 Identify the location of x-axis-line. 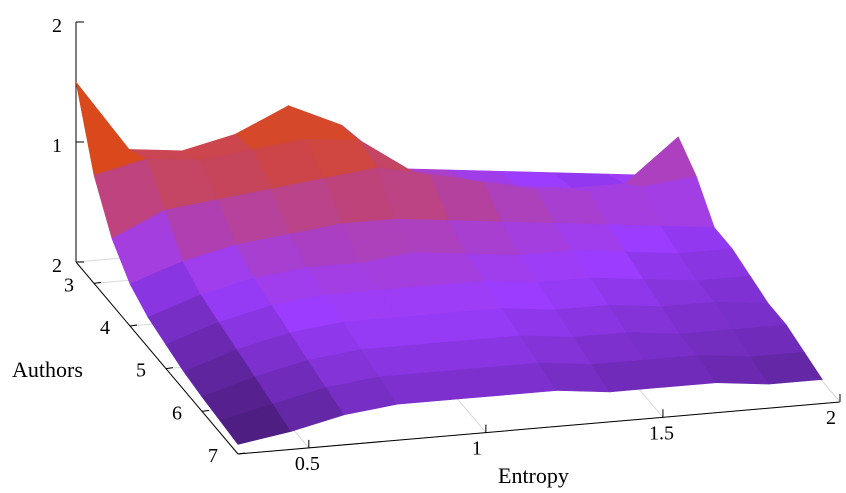
(539, 428).